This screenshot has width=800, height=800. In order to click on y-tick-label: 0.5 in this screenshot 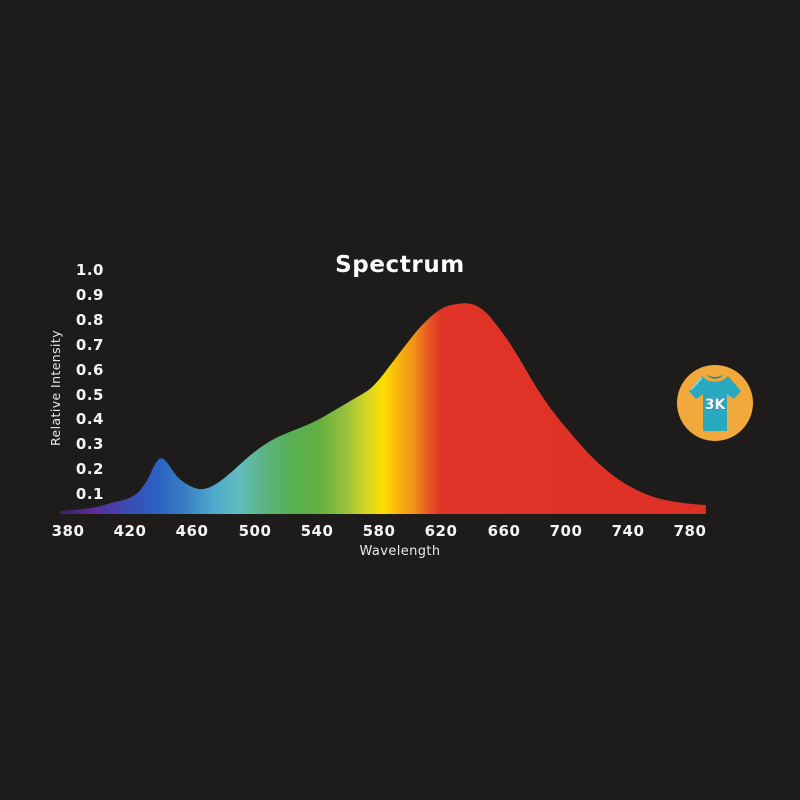, I will do `click(89, 395)`.